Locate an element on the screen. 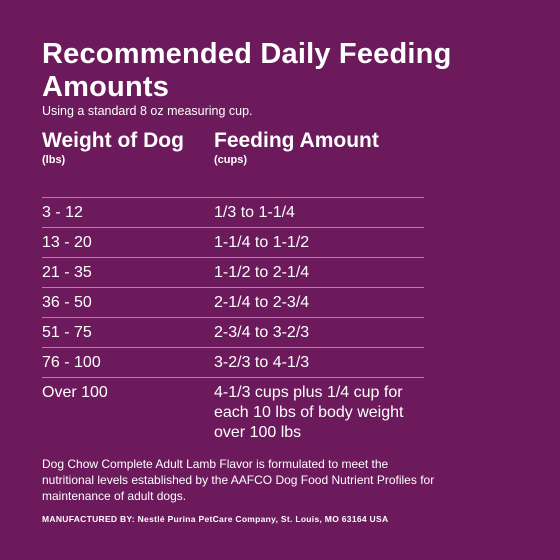 This screenshot has height=560, width=560. feeding-header-label: Feeding Amount is located at coordinates (296, 140).